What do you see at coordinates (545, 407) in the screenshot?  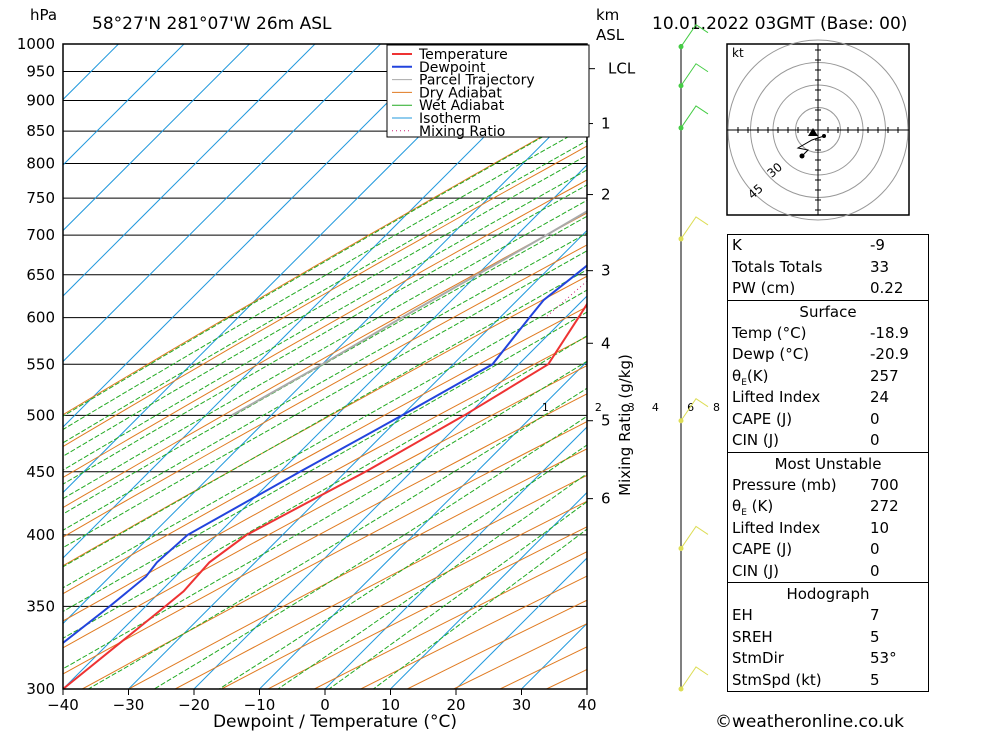 I see `mixing-ratio-label: 1` at bounding box center [545, 407].